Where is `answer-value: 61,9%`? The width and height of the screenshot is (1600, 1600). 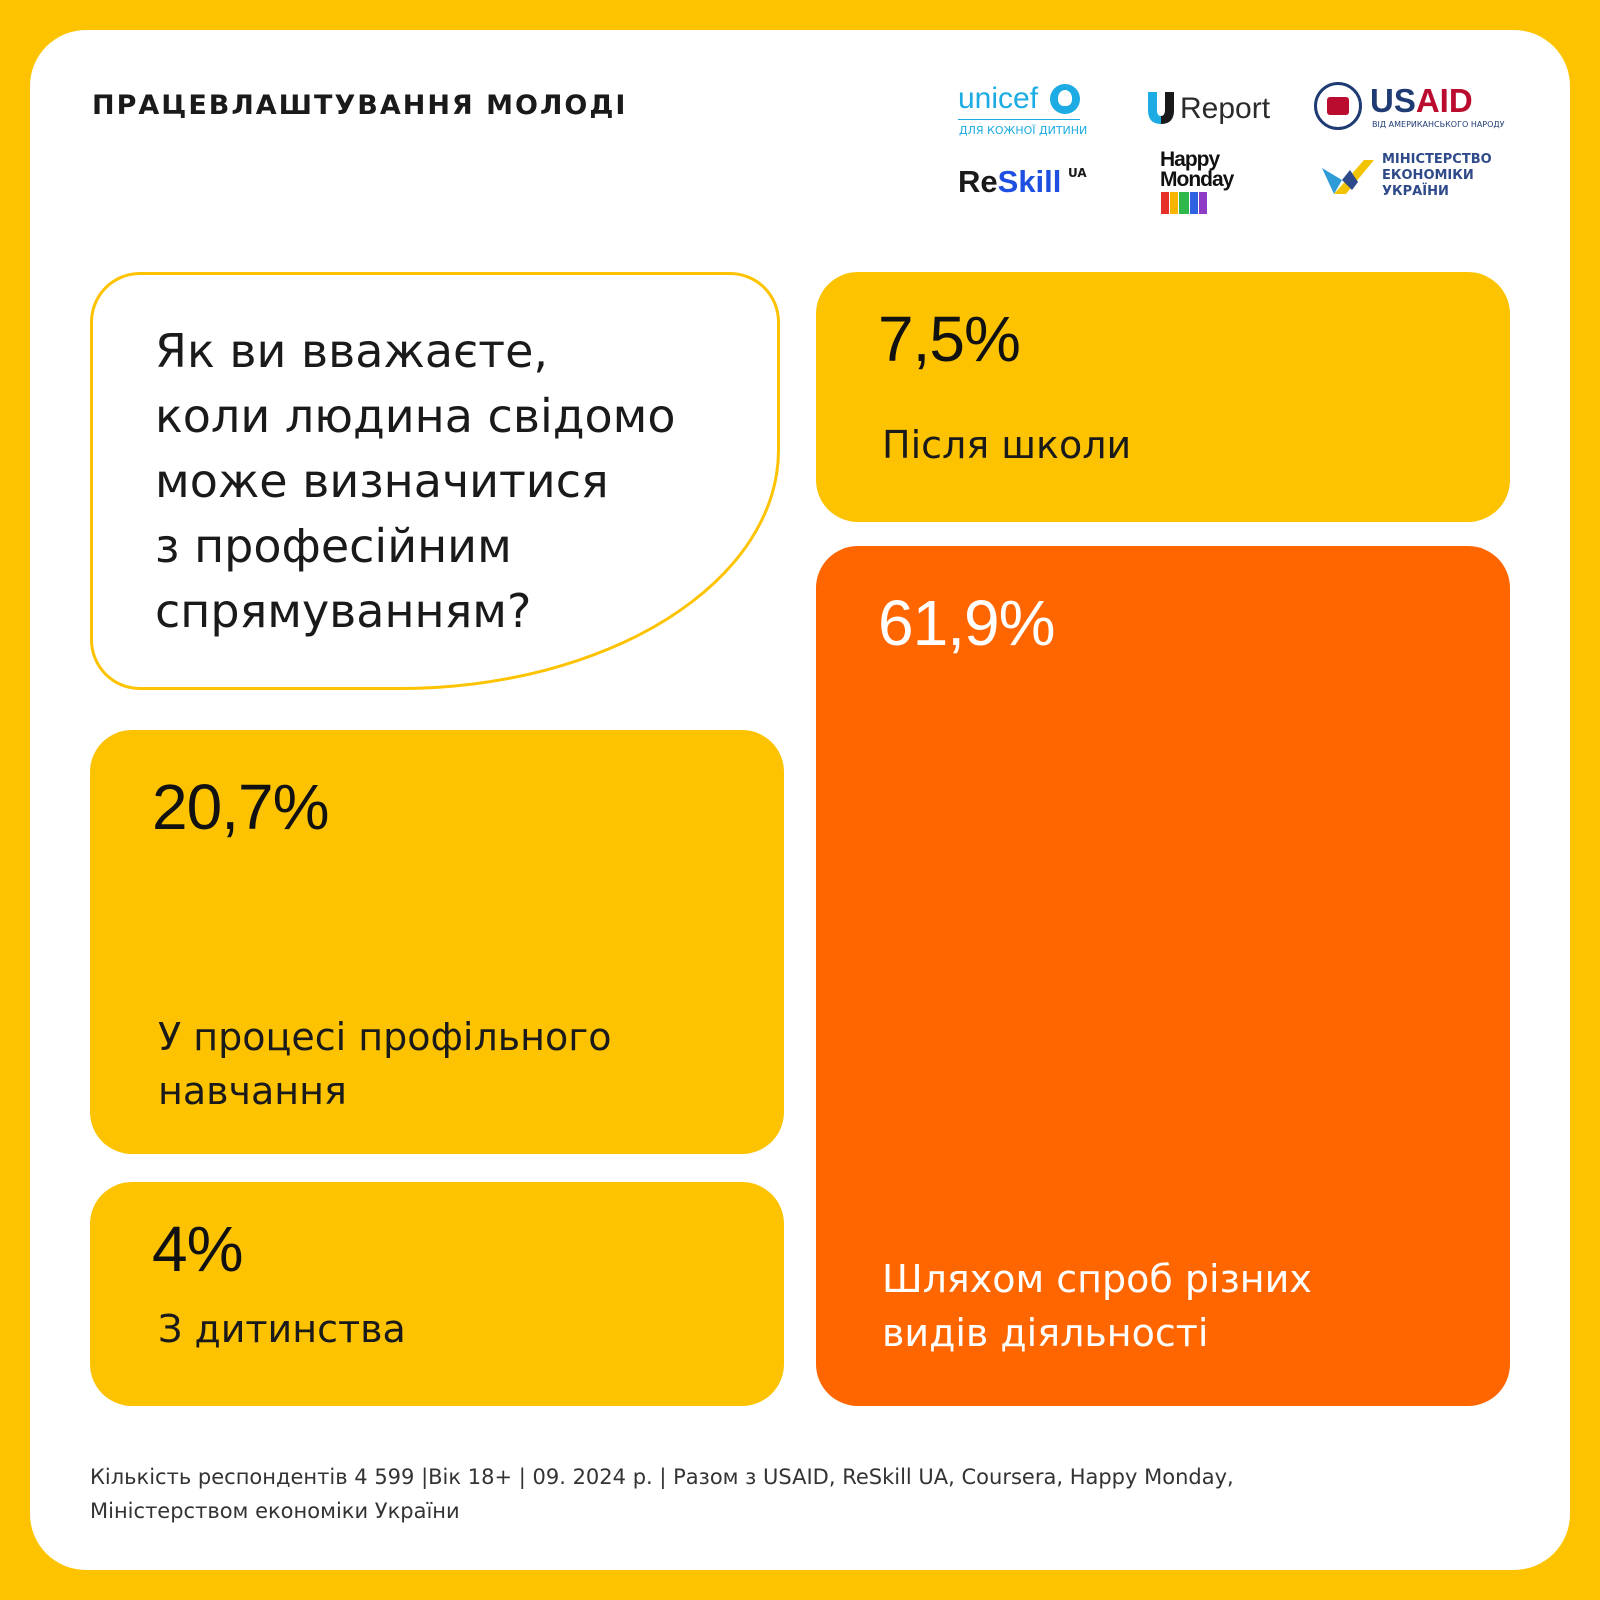
answer-value: 61,9% is located at coordinates (966, 623).